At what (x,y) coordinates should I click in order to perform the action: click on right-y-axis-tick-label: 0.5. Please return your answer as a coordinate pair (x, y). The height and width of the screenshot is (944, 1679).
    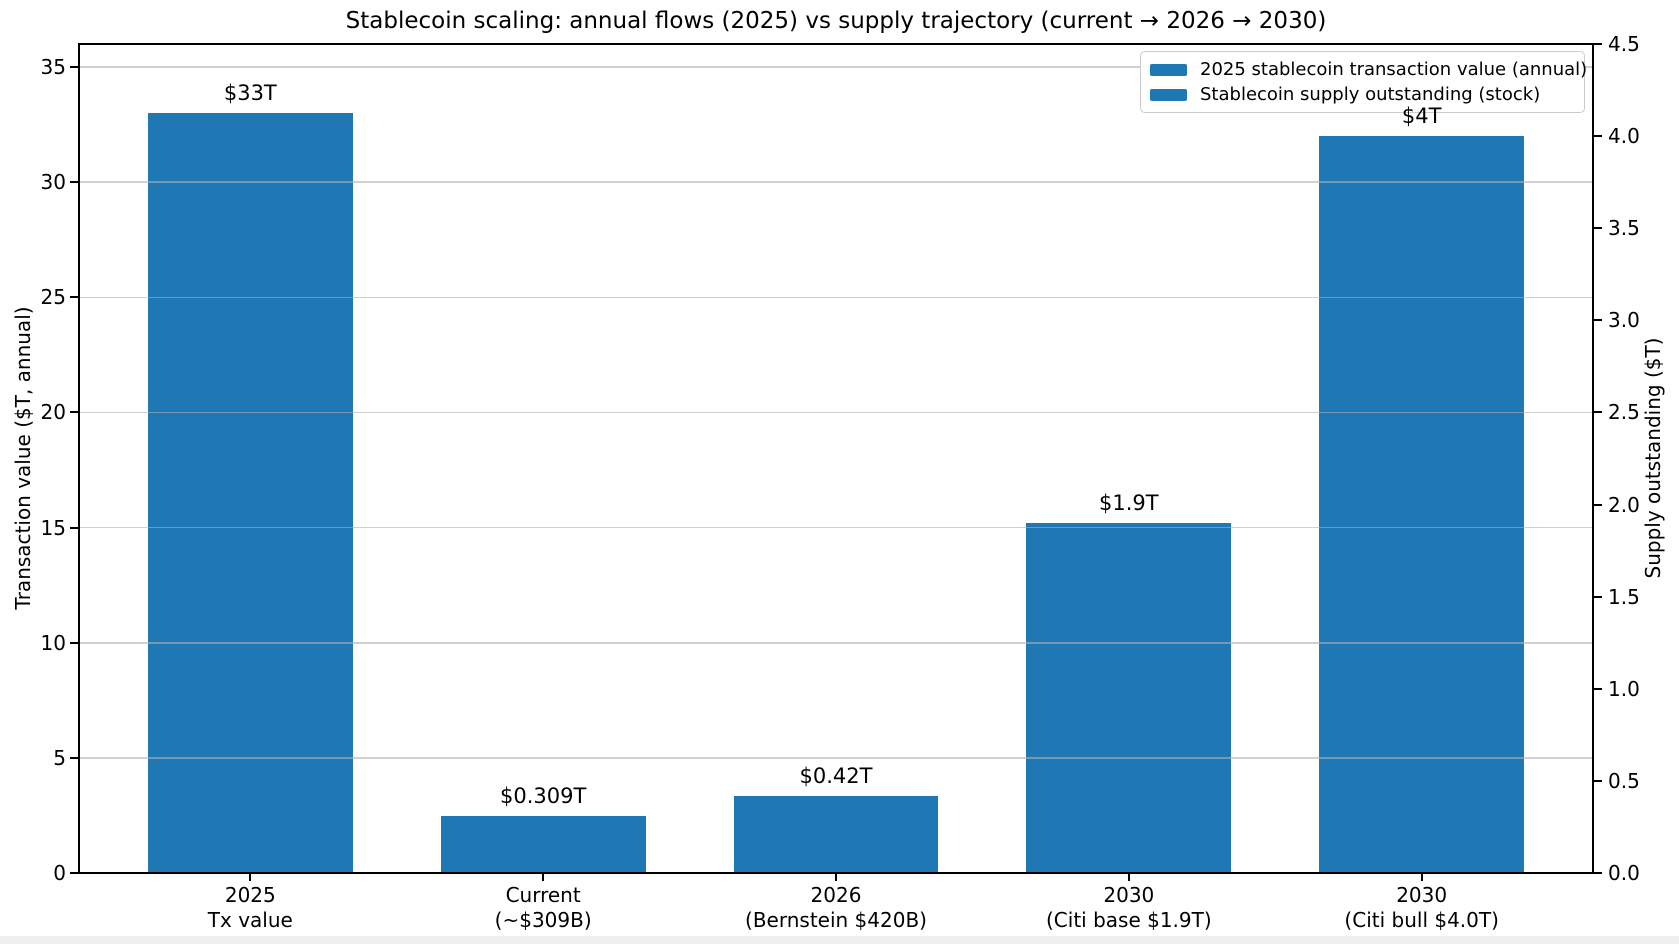
    Looking at the image, I should click on (1624, 780).